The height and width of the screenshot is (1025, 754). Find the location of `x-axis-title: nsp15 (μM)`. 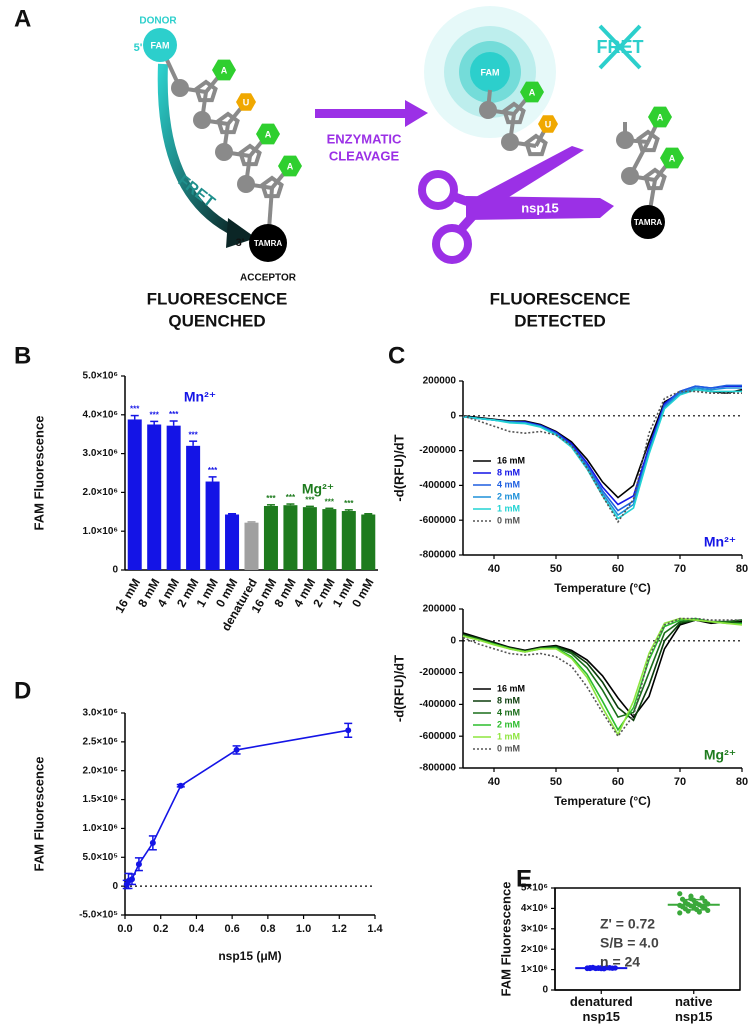

x-axis-title: nsp15 (μM) is located at coordinates (249, 956).